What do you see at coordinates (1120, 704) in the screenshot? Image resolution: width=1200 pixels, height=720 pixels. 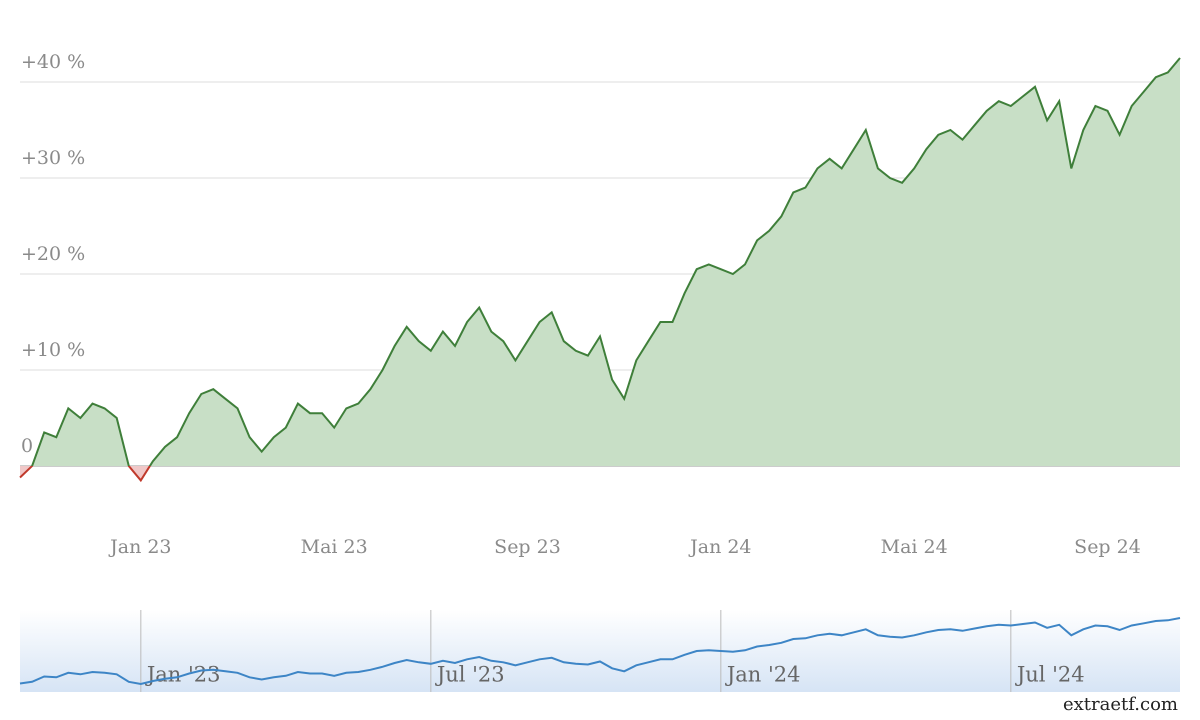 I see `credit: extraetf.com` at bounding box center [1120, 704].